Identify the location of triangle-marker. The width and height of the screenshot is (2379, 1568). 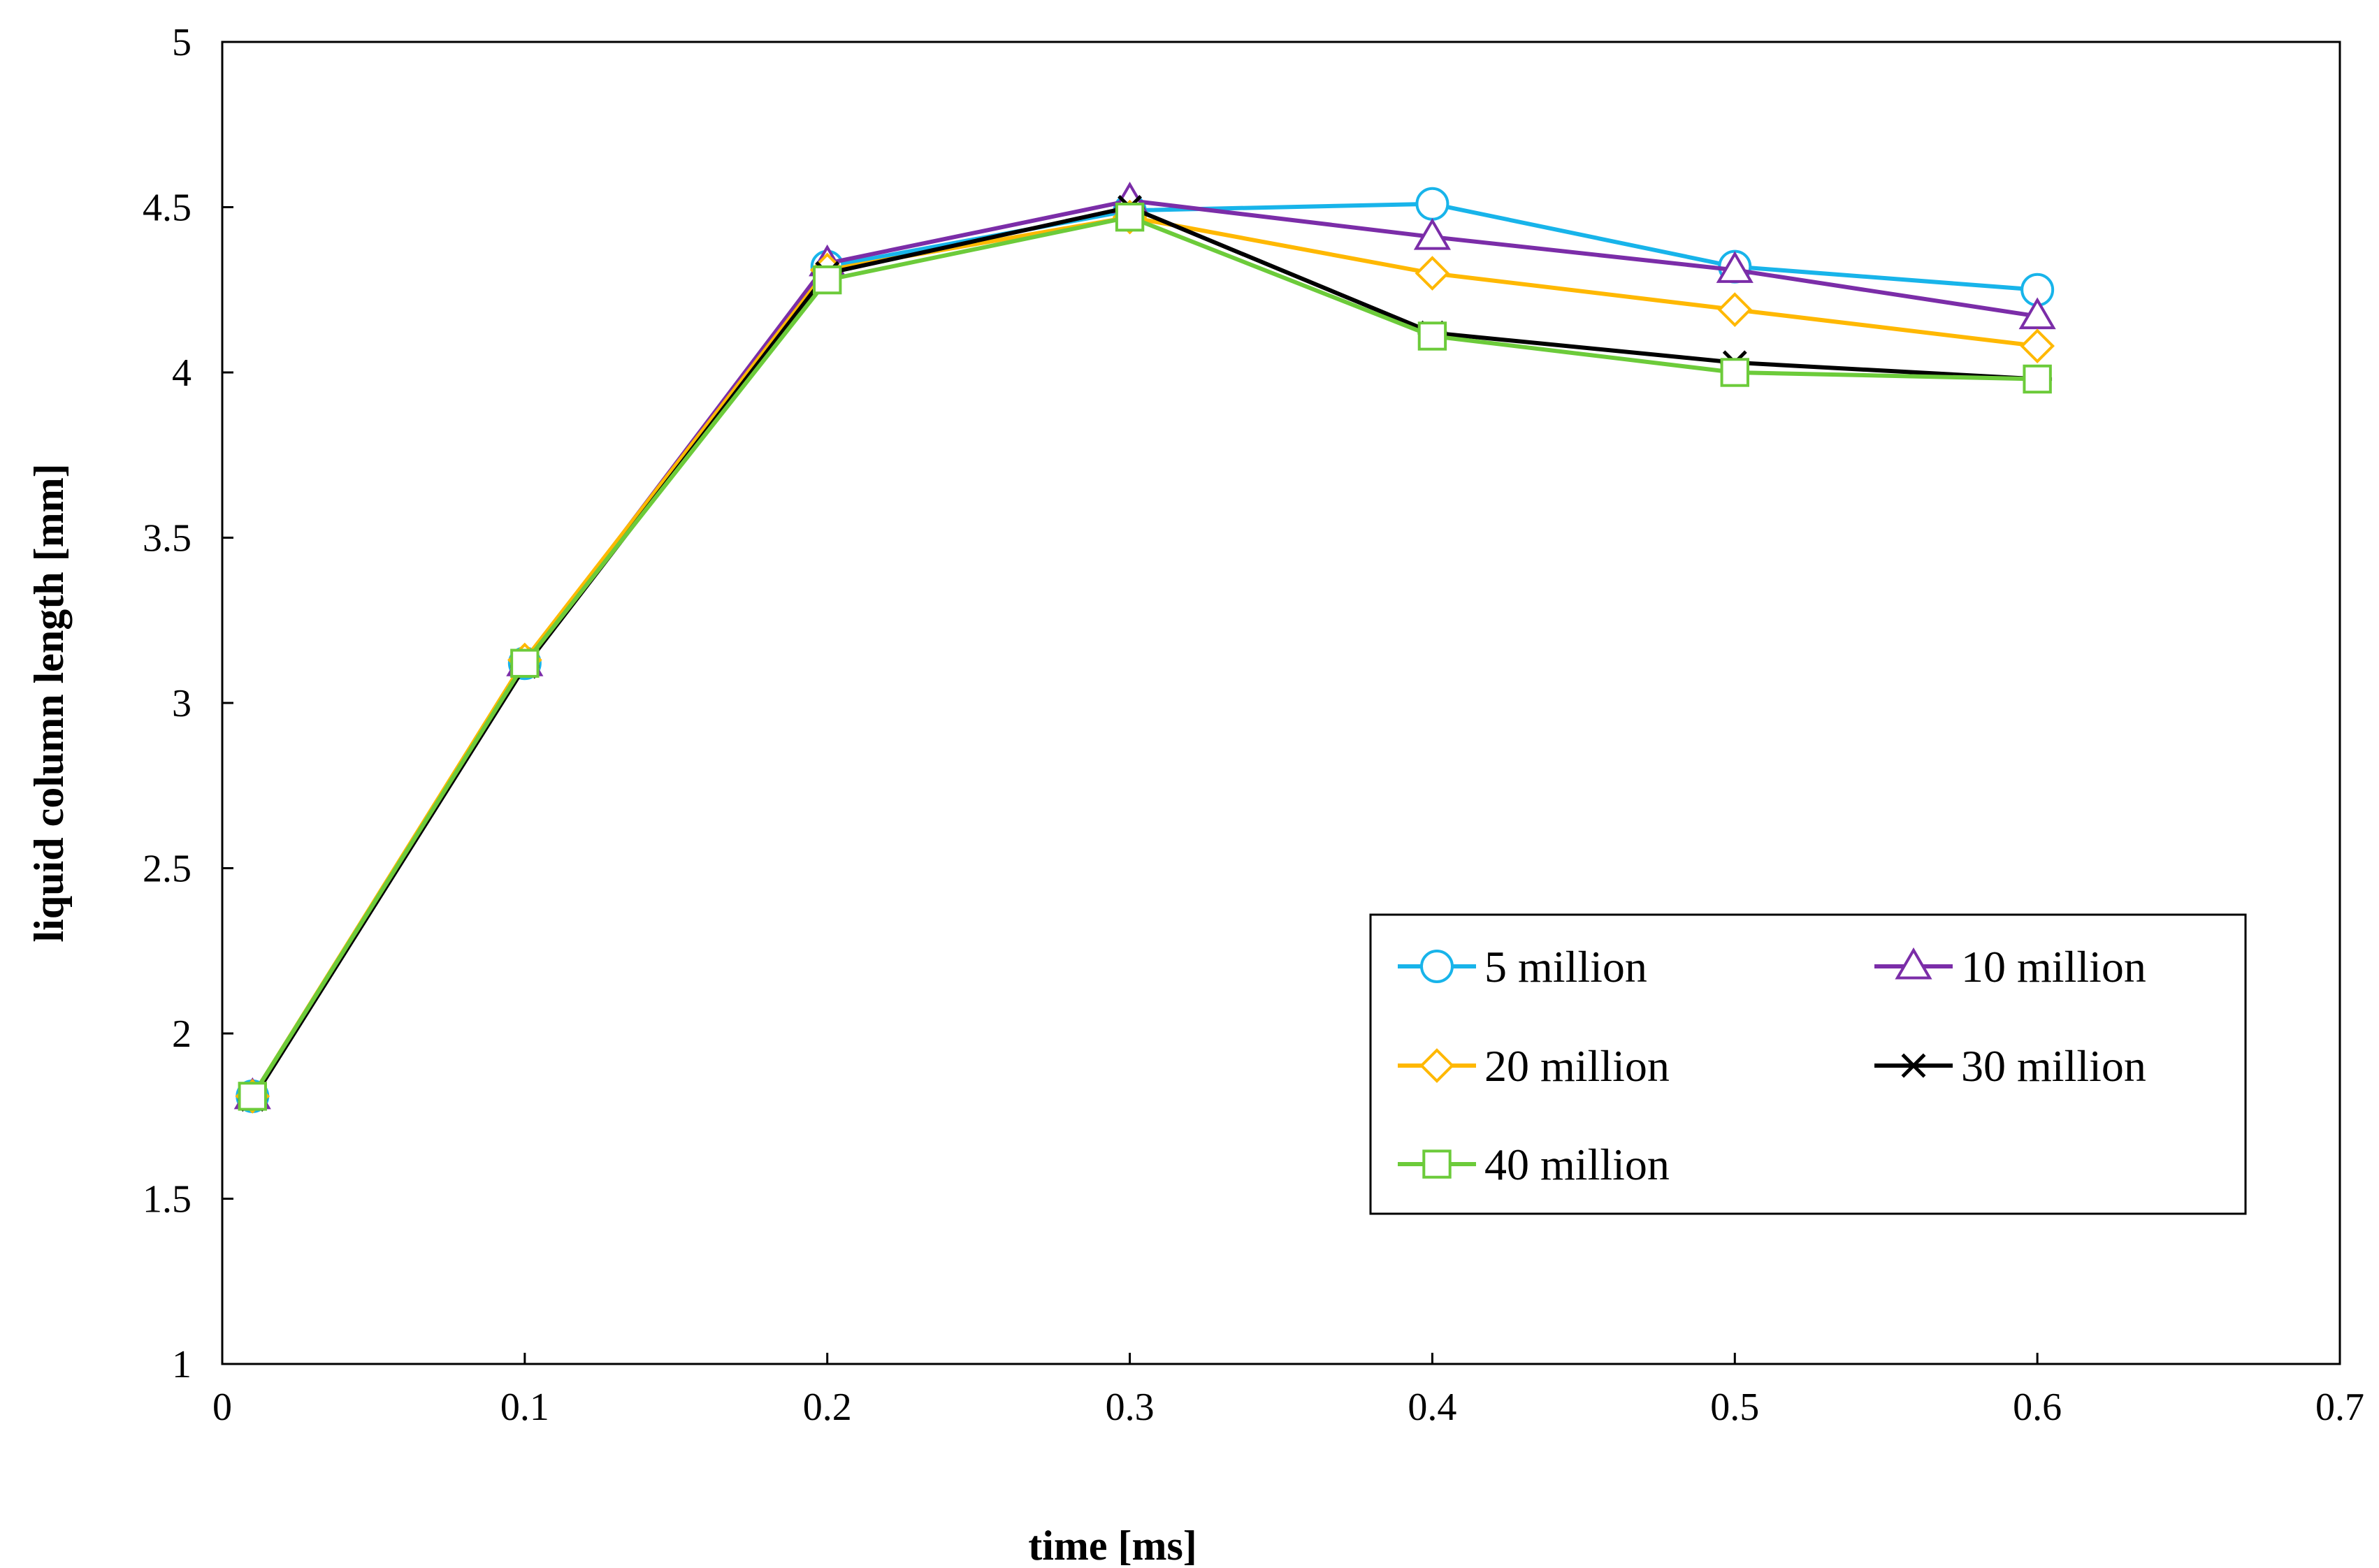
(1913, 963).